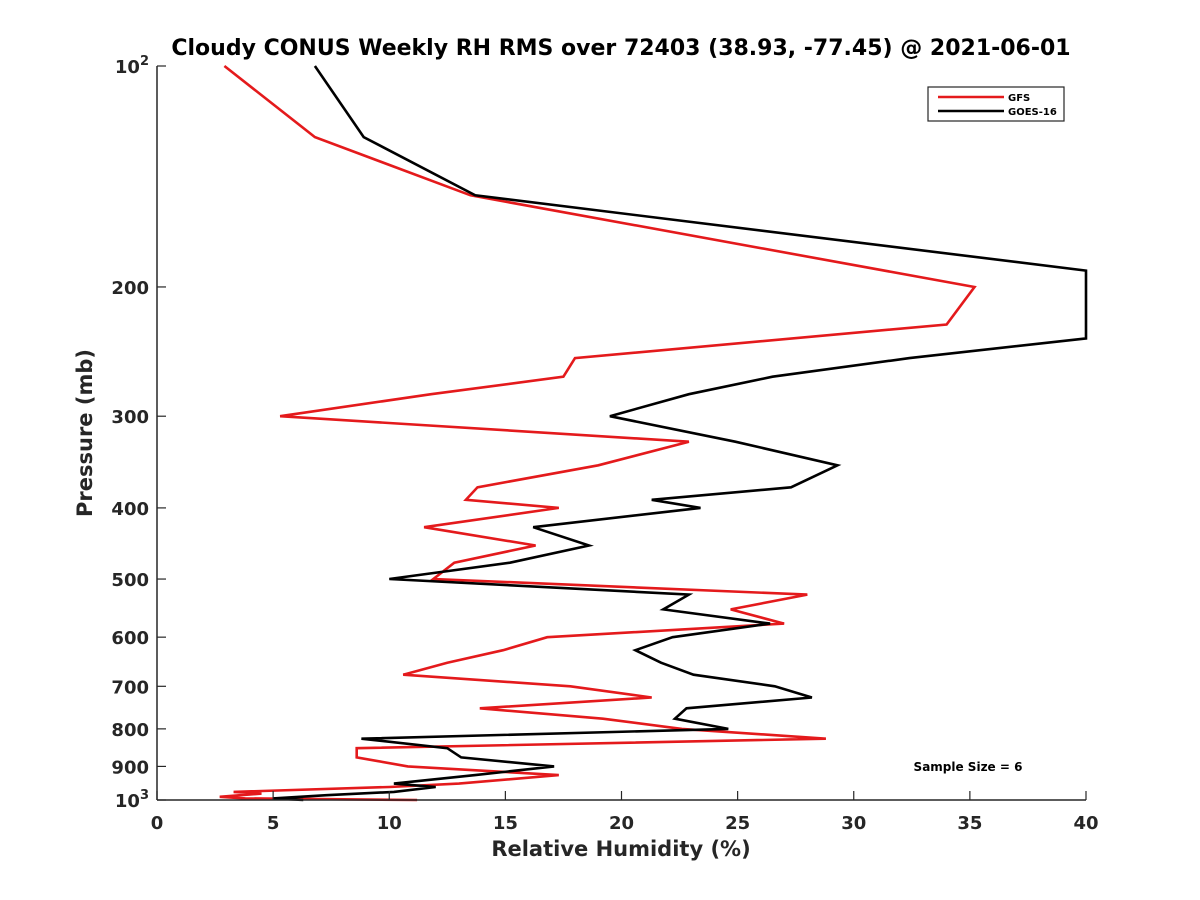  What do you see at coordinates (130, 417) in the screenshot?
I see `y-tick-label: 300` at bounding box center [130, 417].